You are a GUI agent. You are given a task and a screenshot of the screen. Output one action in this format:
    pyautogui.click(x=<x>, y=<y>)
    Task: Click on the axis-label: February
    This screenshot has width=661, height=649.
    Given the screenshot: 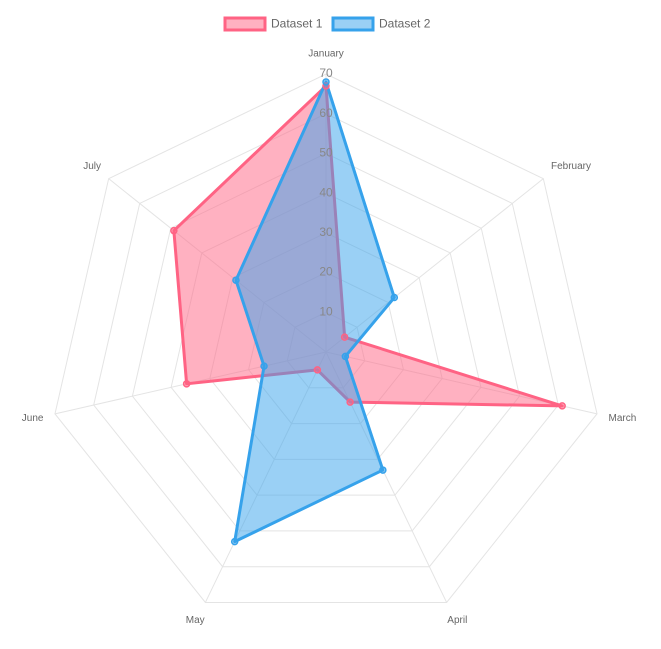 What is the action you would take?
    pyautogui.click(x=571, y=166)
    